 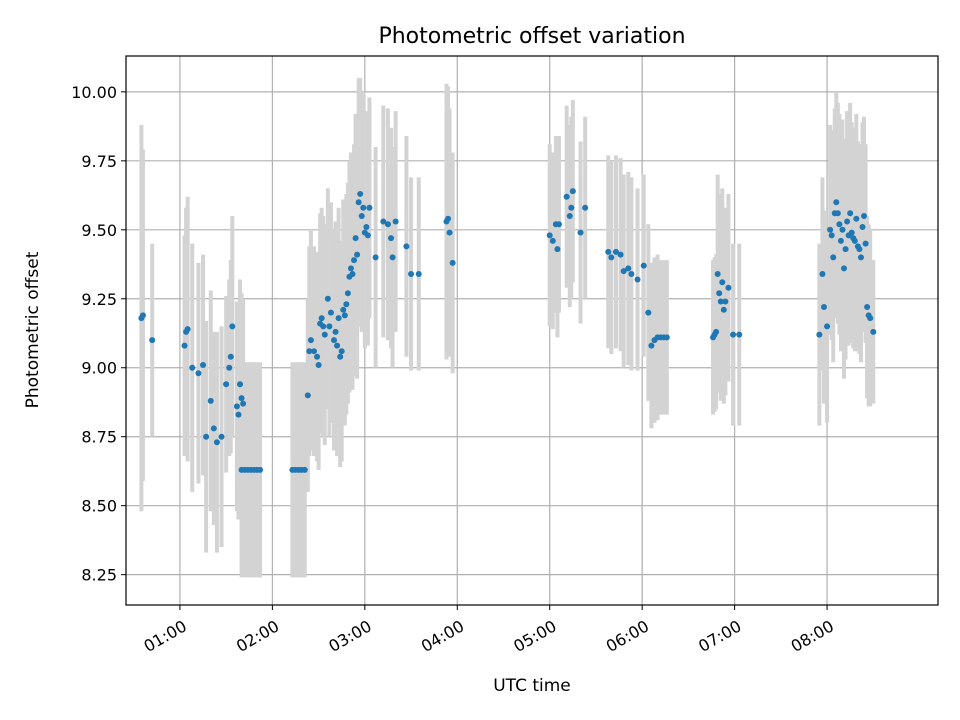 I want to click on y-tick-label: 8.50, so click(x=99, y=506).